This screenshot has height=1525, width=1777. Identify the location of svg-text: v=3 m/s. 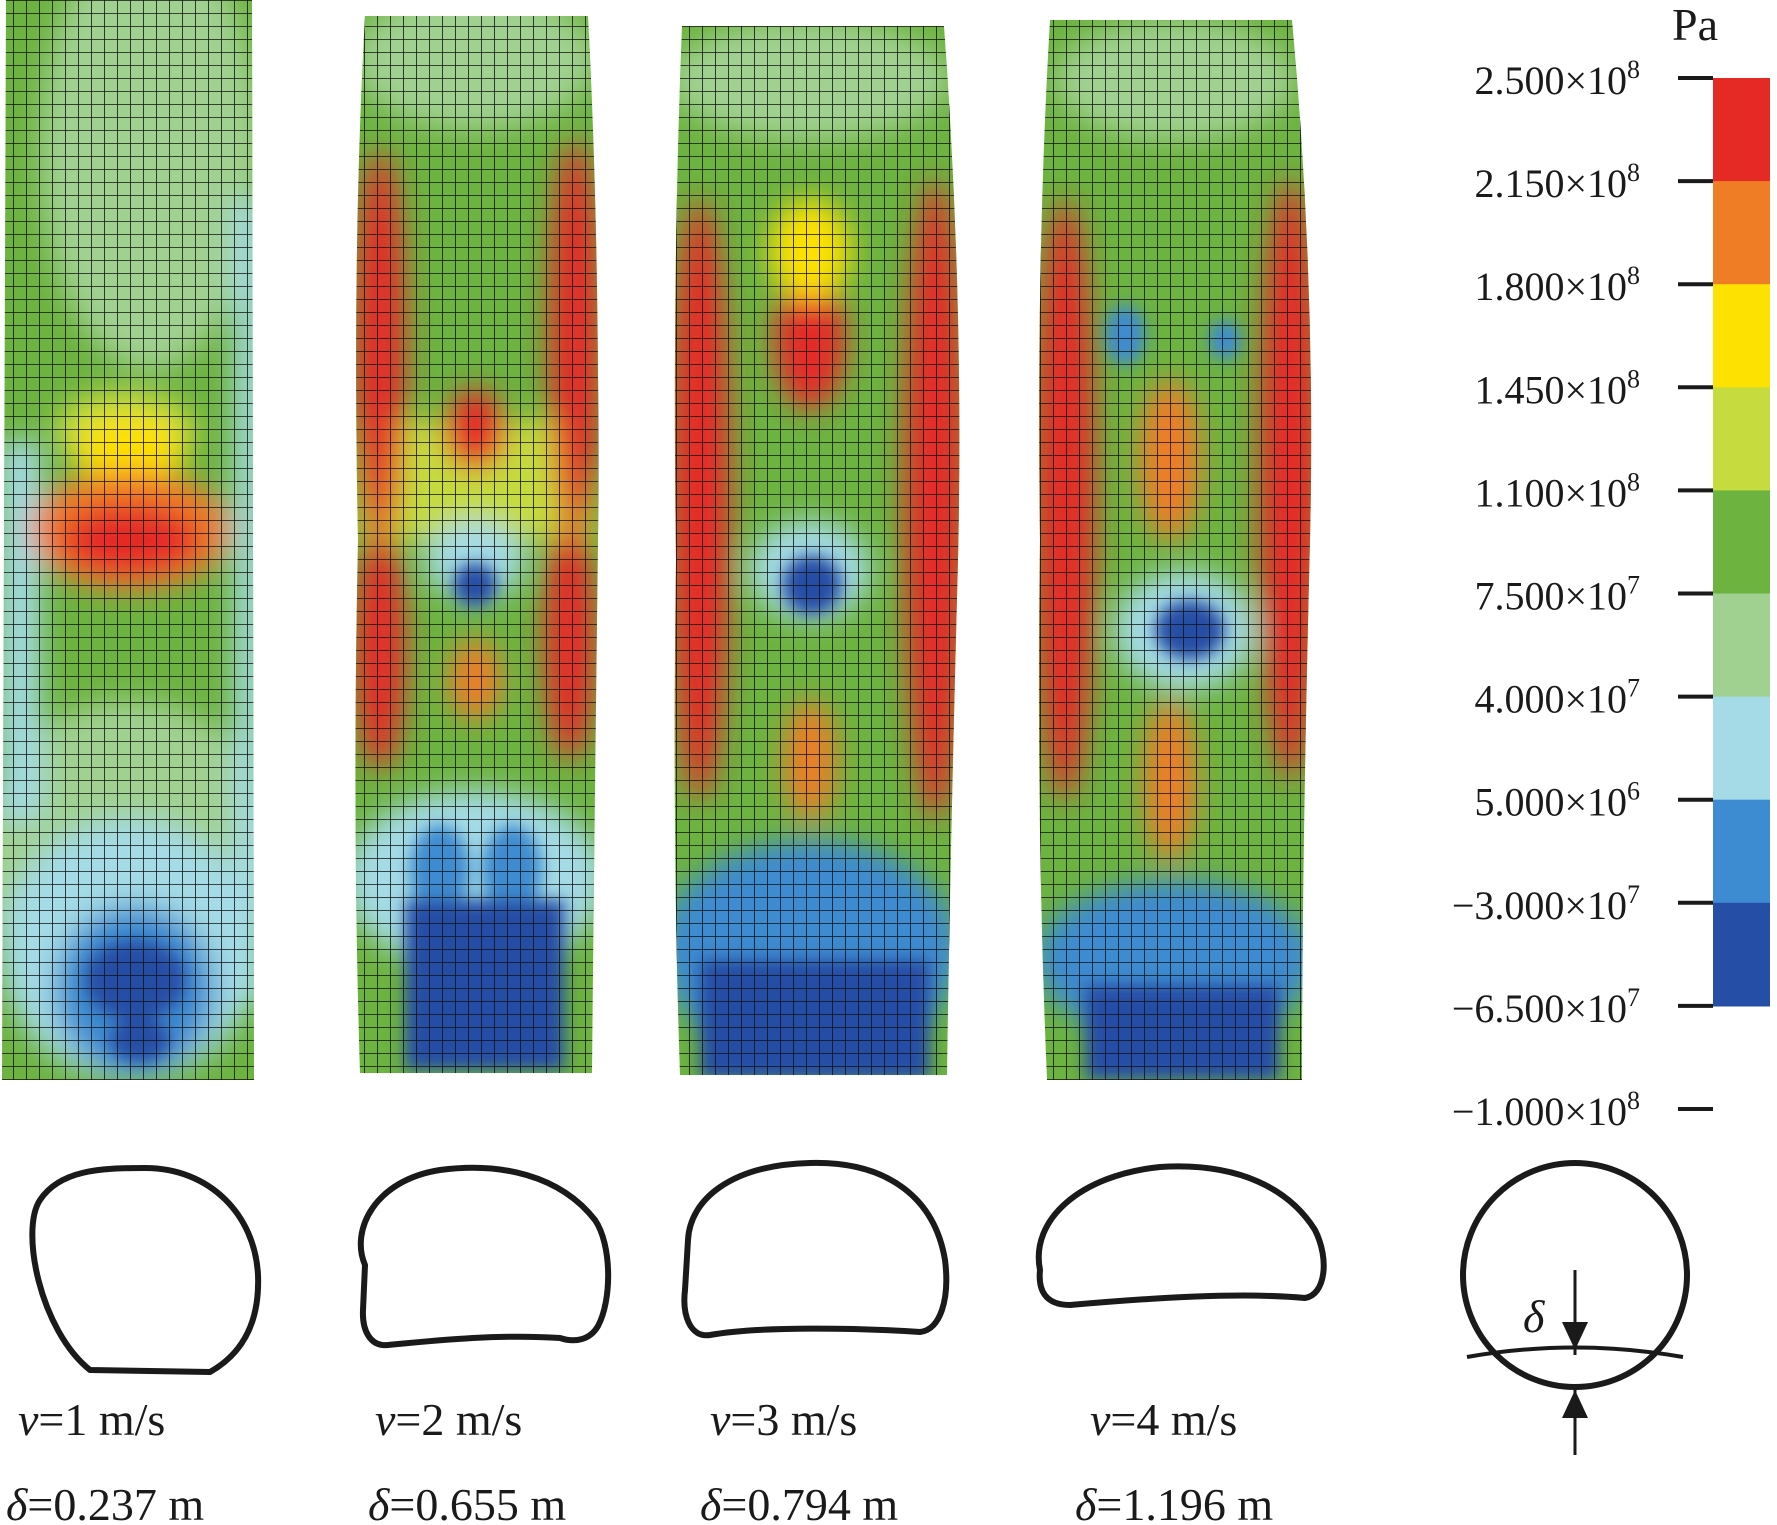
(783, 1419).